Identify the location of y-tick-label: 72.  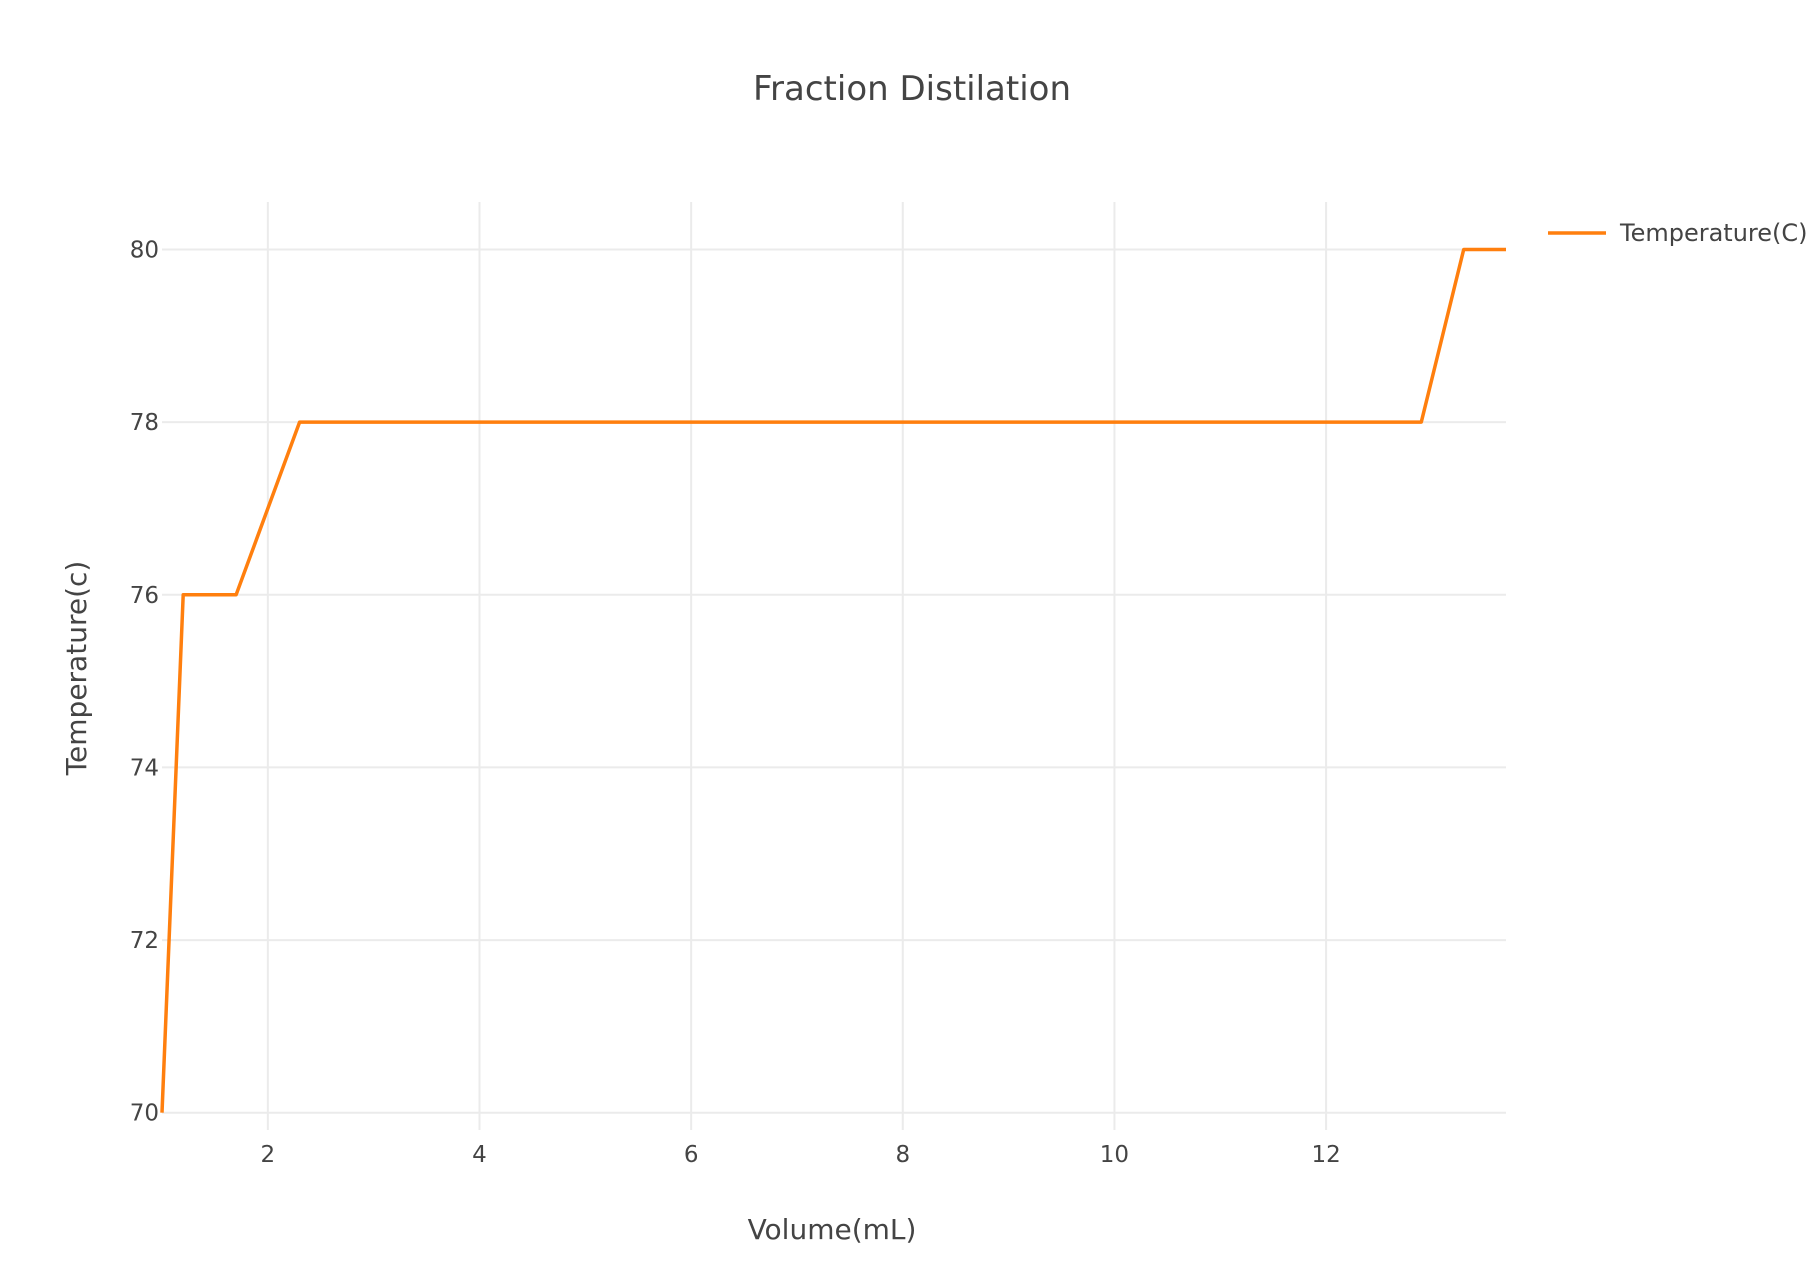
(144, 941).